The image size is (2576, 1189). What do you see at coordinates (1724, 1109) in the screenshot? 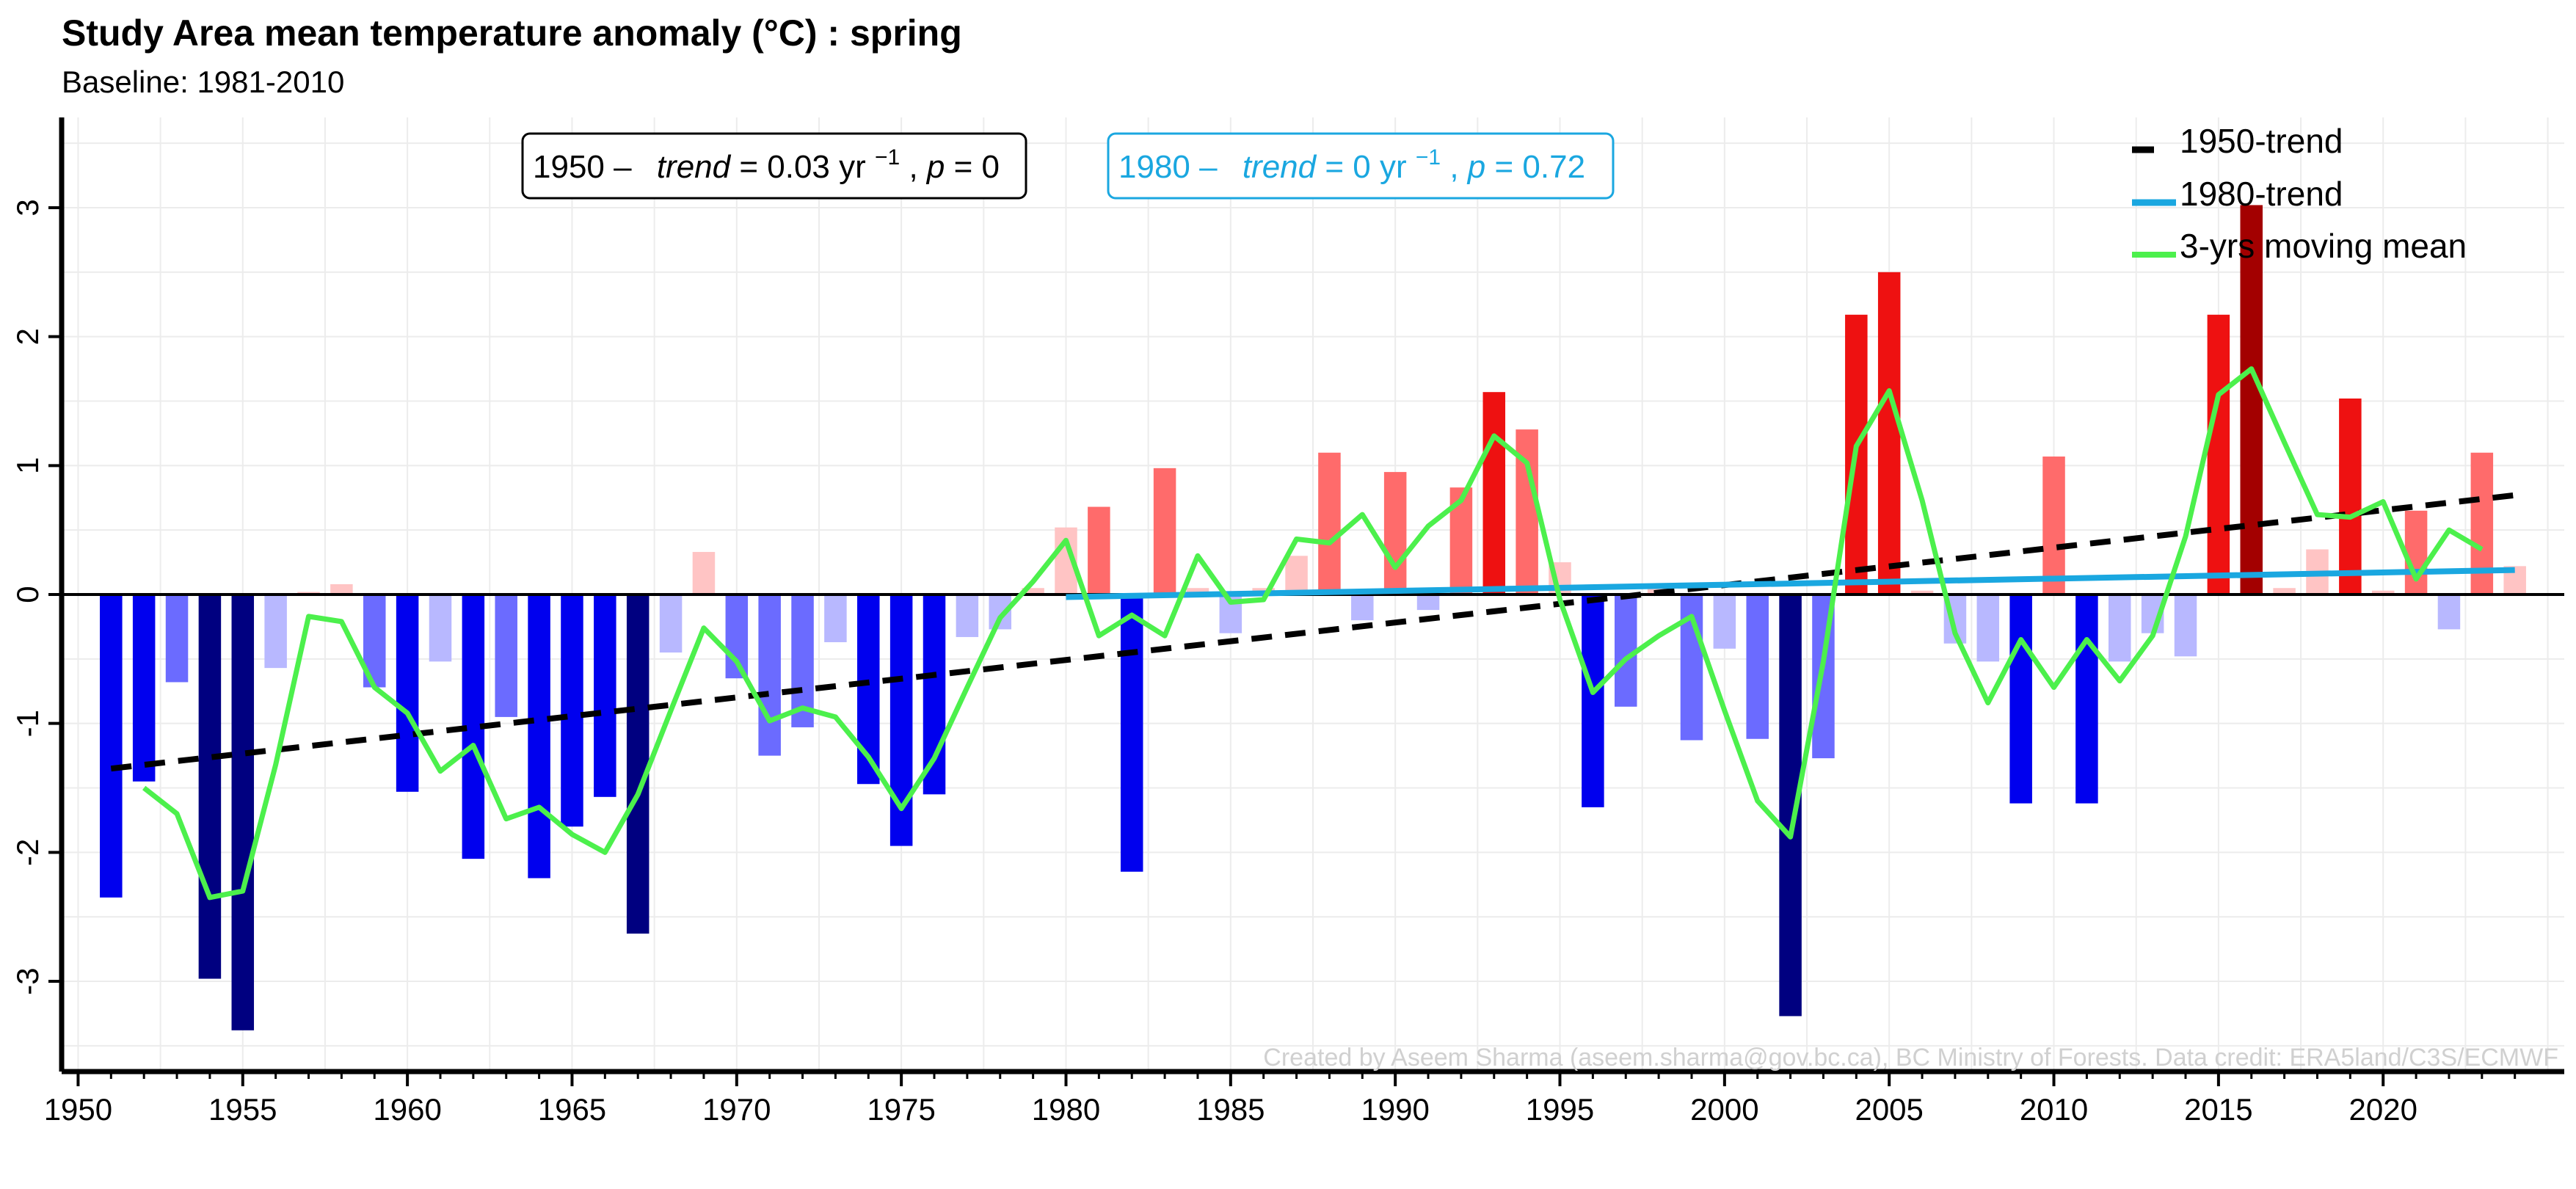
I see `x-tick-label: 2000` at bounding box center [1724, 1109].